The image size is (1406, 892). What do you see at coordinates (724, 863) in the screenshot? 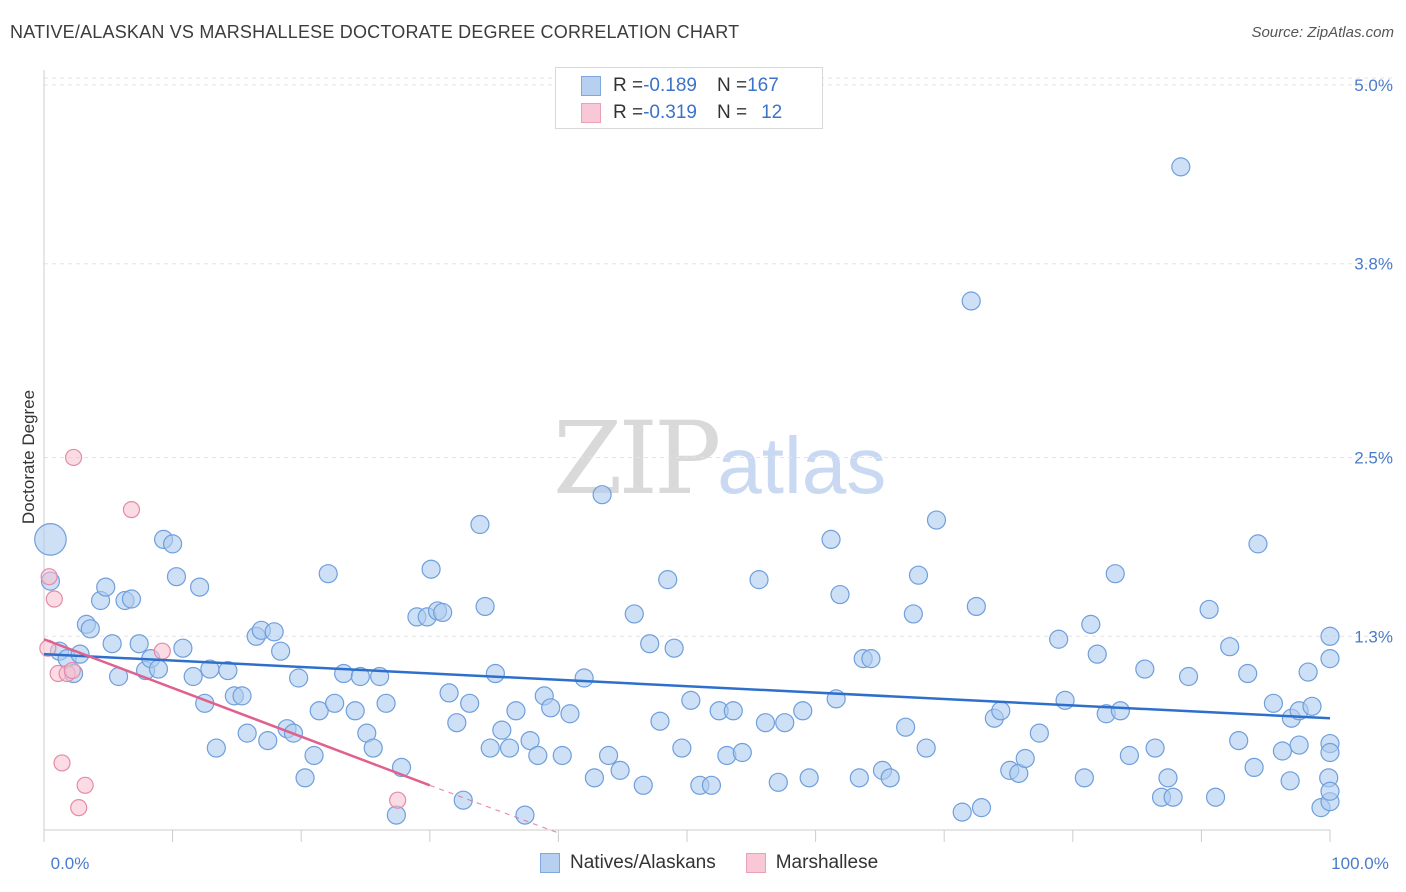
I see `bottom-legend: Natives/Alaskans Marshallese` at bounding box center [724, 863].